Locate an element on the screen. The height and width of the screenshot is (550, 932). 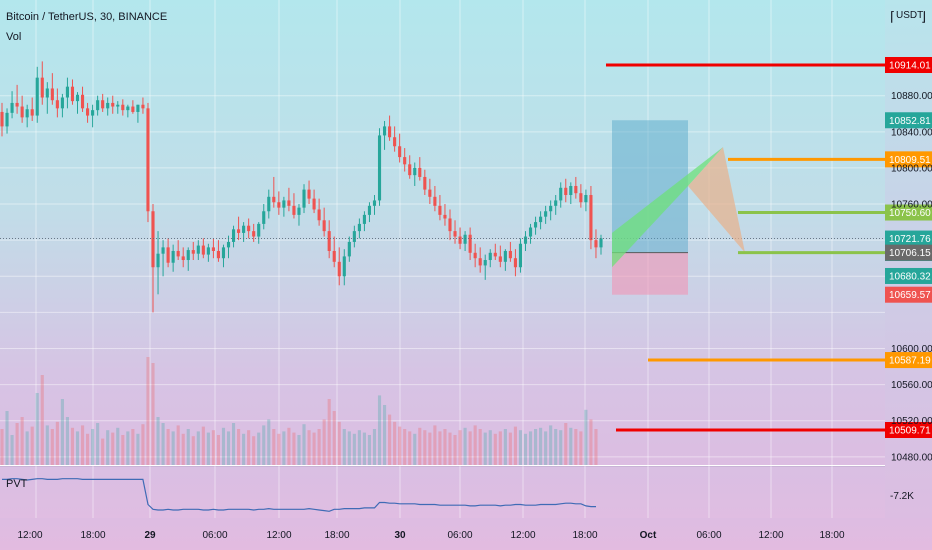
level-price-label: 10509.71 is located at coordinates (910, 431).